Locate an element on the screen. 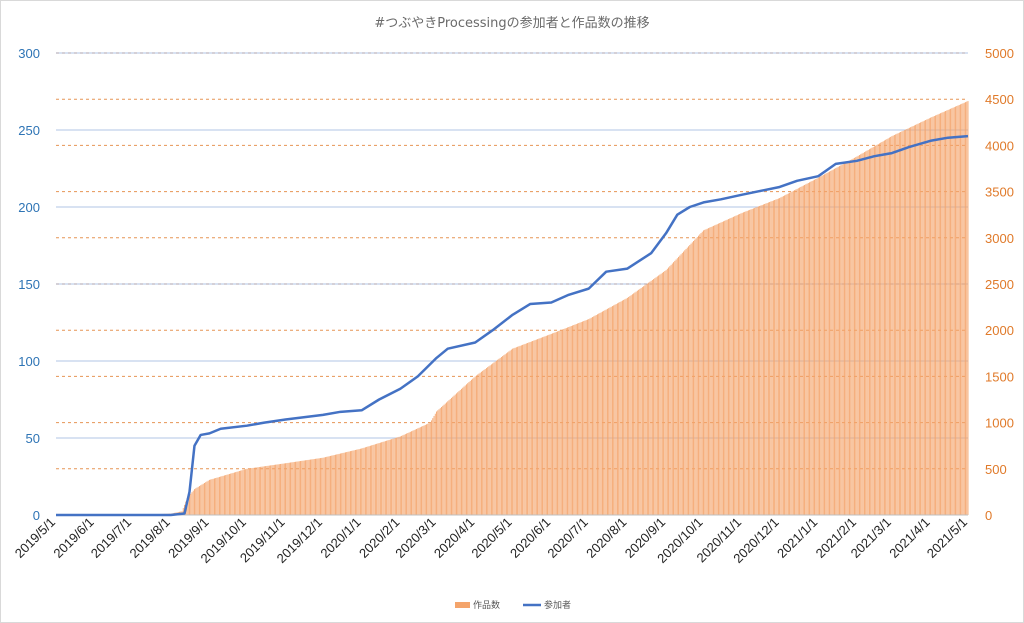 The image size is (1024, 623). left-y-tick-label: 150 is located at coordinates (29, 284).